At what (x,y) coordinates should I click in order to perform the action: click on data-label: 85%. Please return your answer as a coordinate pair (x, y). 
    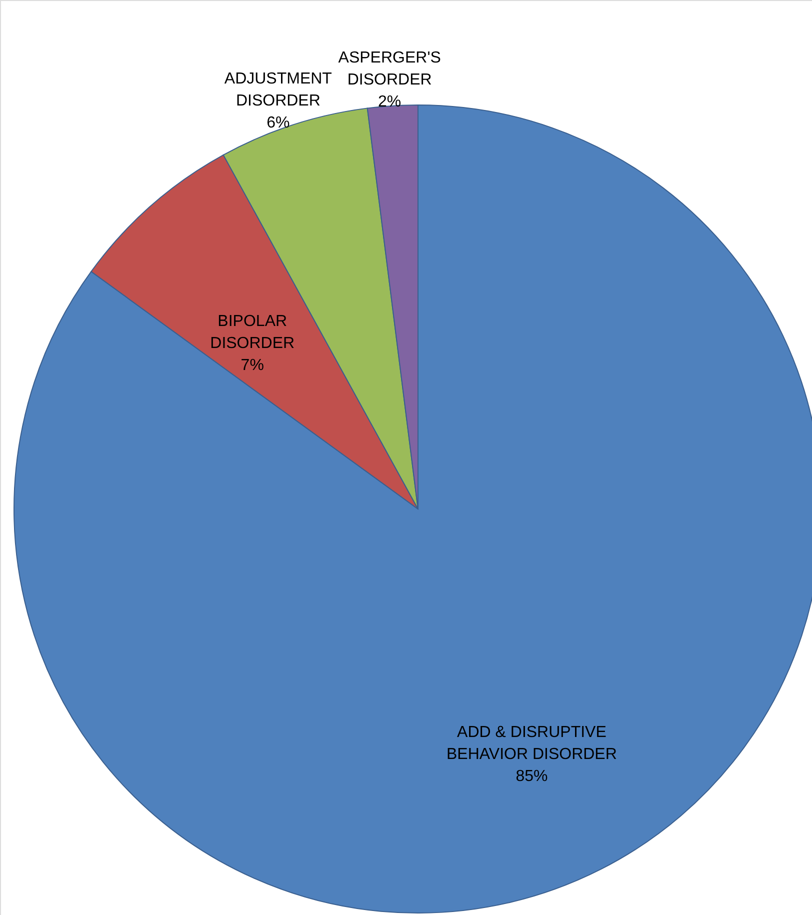
    Looking at the image, I should click on (532, 777).